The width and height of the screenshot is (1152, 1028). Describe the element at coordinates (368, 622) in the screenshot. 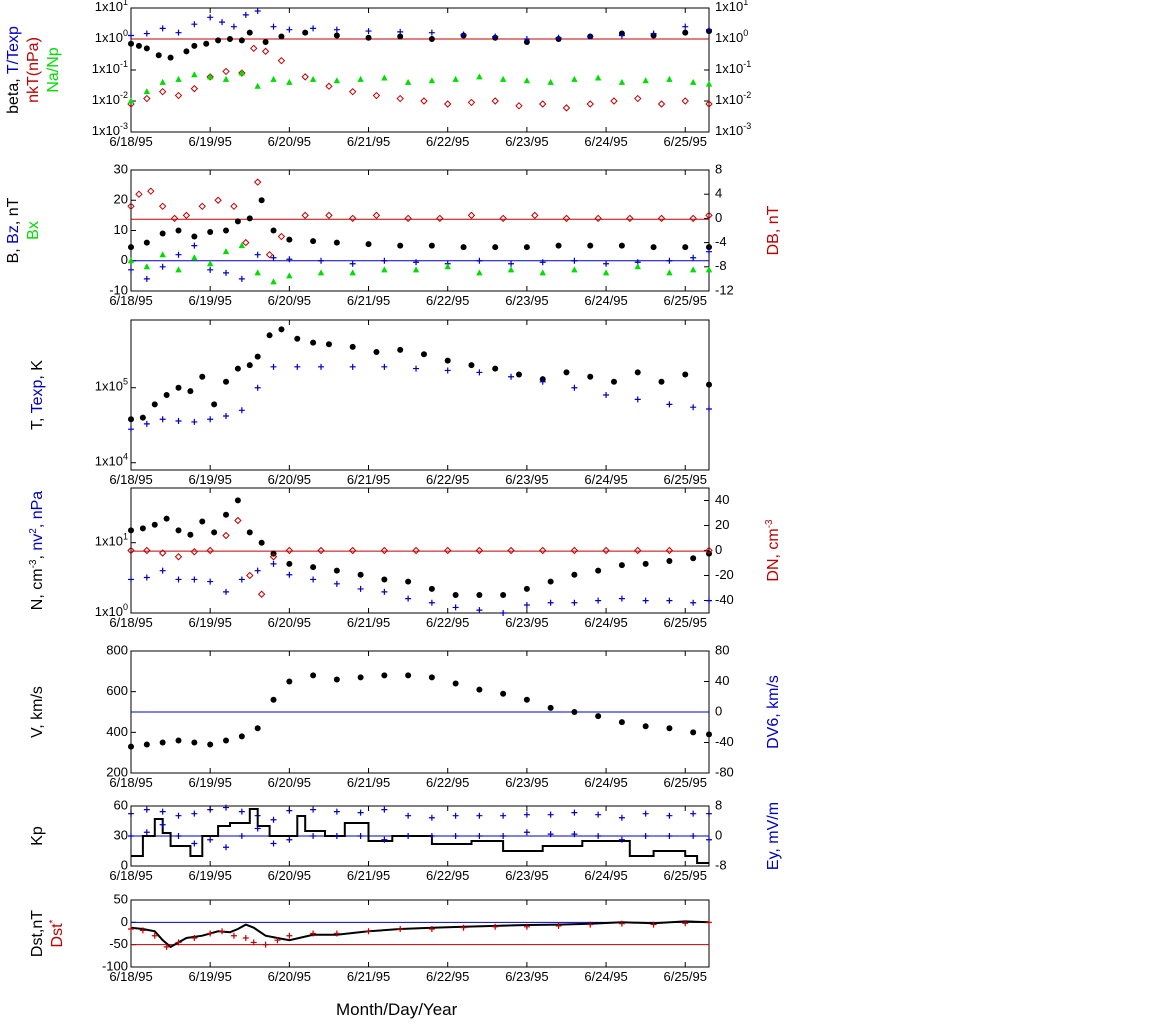

I see `panel-N-x-tick-label: 6/21/95` at that location.